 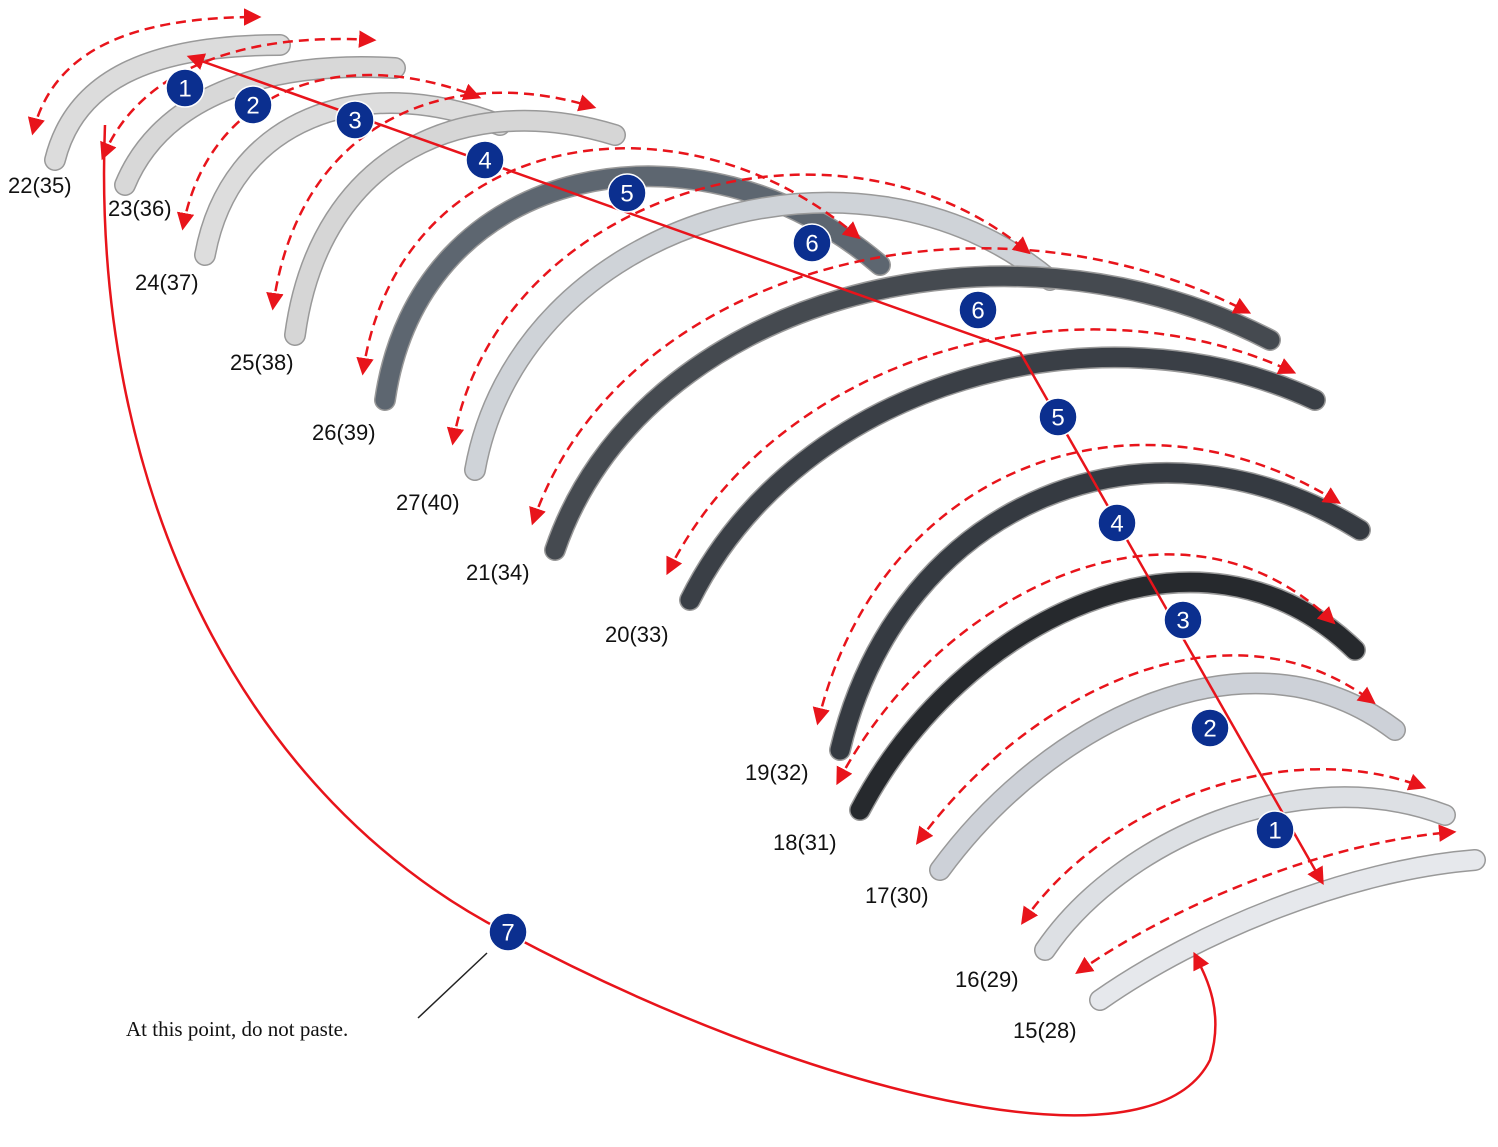 I want to click on piece-label: 20(33), so click(x=637, y=634).